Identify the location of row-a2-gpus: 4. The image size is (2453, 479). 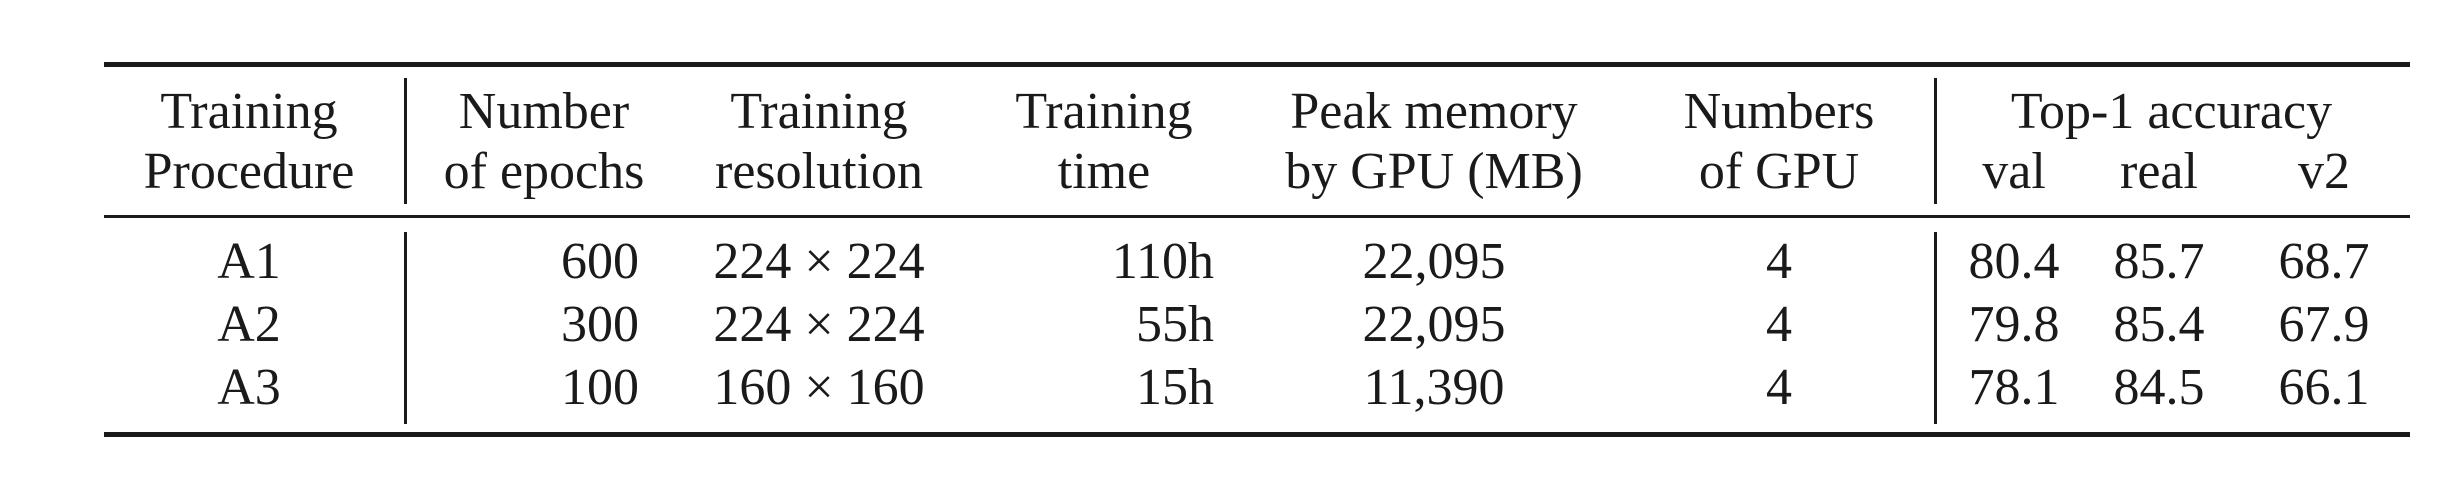
(1779, 324).